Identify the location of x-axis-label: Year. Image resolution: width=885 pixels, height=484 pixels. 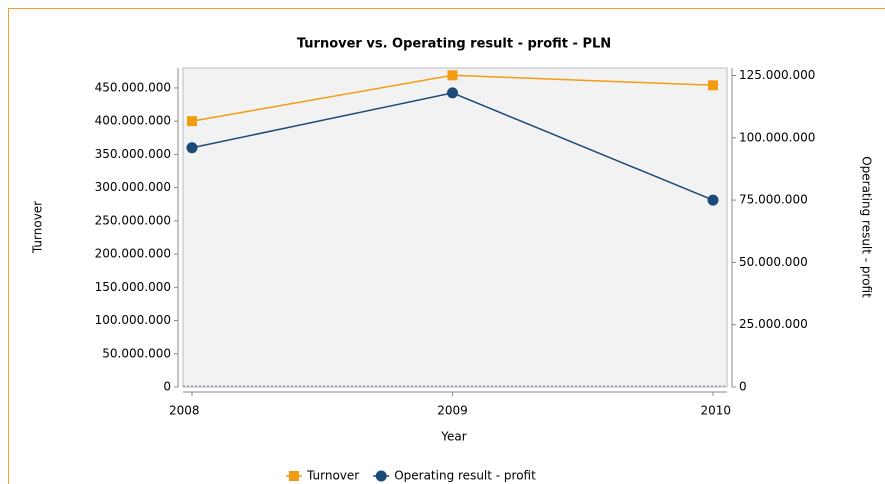
(453, 437).